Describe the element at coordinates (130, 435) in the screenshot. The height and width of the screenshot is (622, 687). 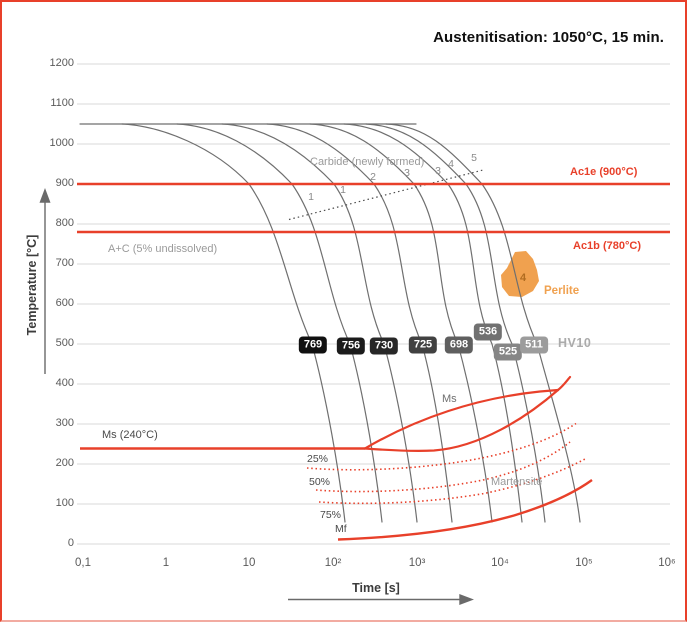
I see `ms-label: Ms (240°C)` at that location.